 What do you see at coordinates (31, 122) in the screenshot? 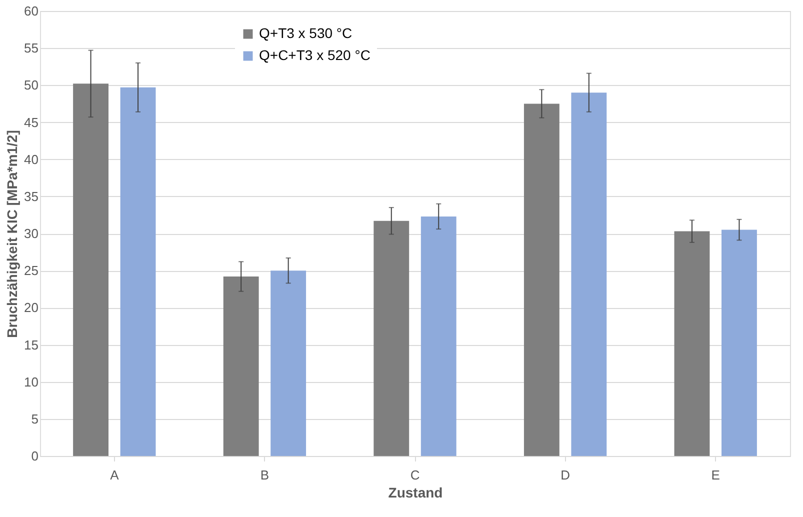
I see `y-tick-label: 45` at bounding box center [31, 122].